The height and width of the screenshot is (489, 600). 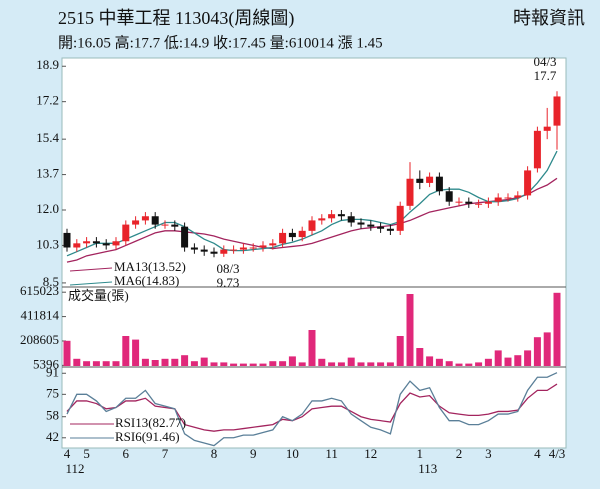 I want to click on x-tick-label: 12, so click(x=370, y=453).